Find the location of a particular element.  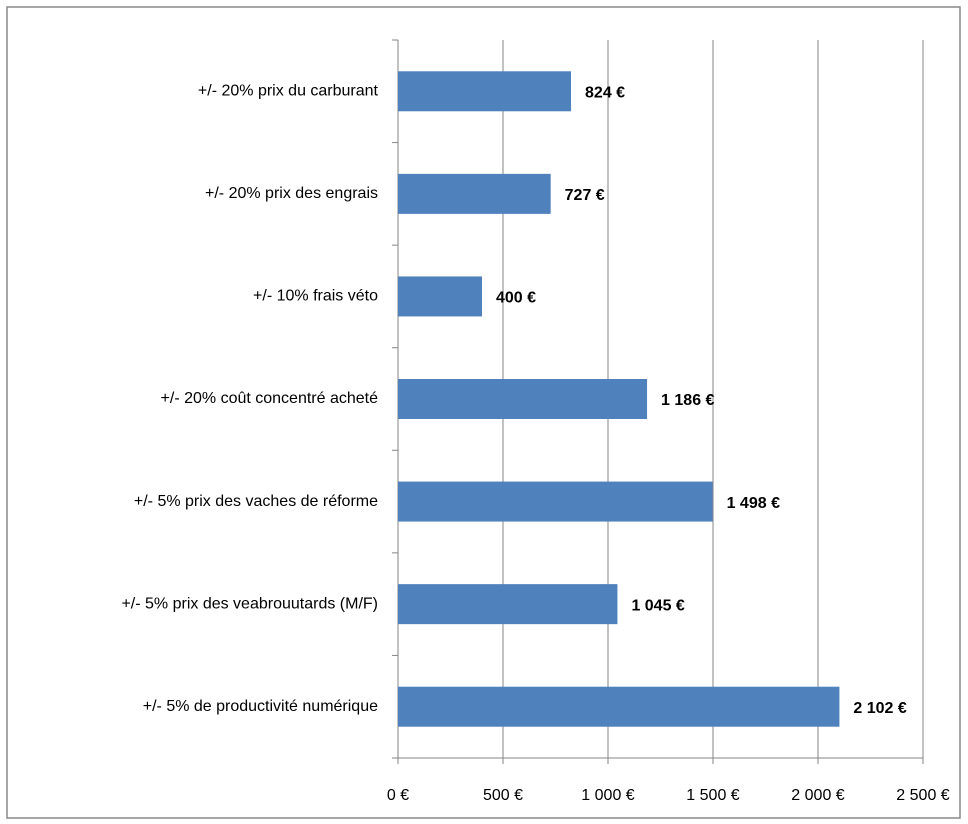

value-label: 1 498 € is located at coordinates (753, 503).